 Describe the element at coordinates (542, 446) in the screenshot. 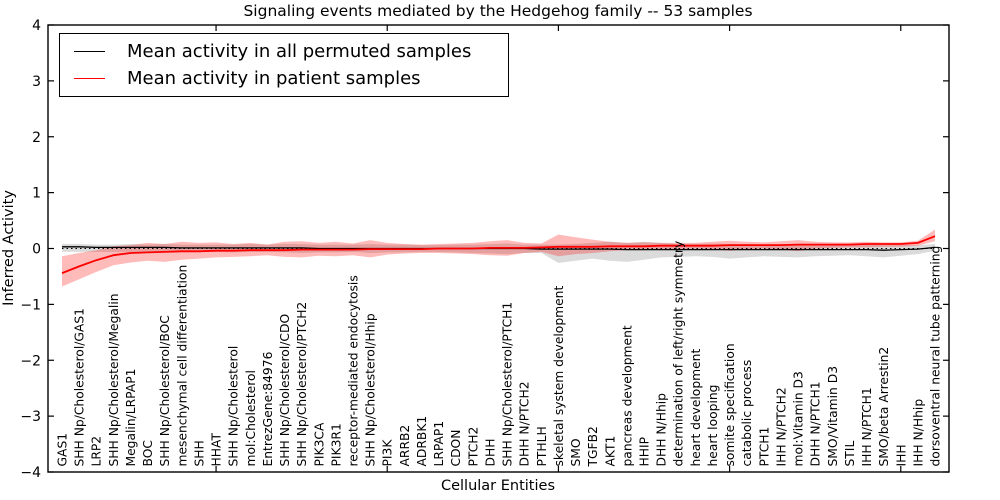

I see `x-tick-label: PTHLH` at that location.